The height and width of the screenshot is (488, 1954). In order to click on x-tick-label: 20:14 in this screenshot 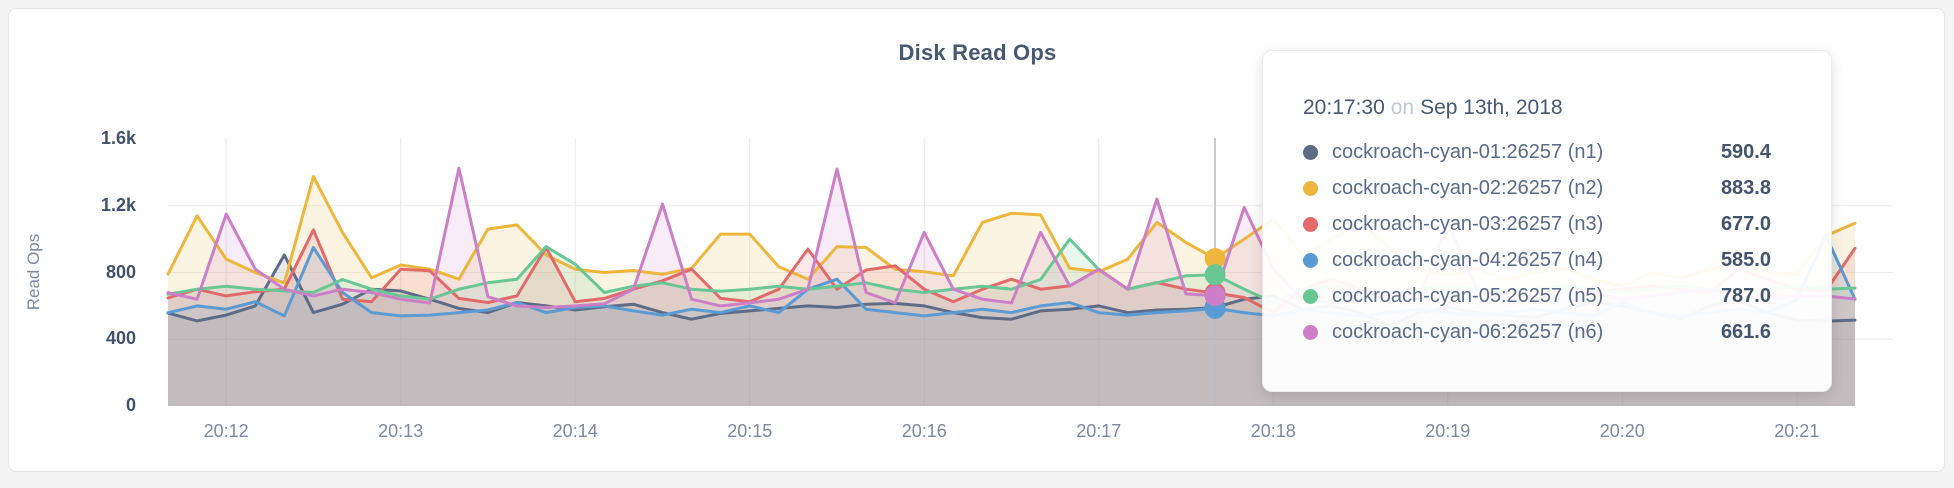, I will do `click(575, 431)`.